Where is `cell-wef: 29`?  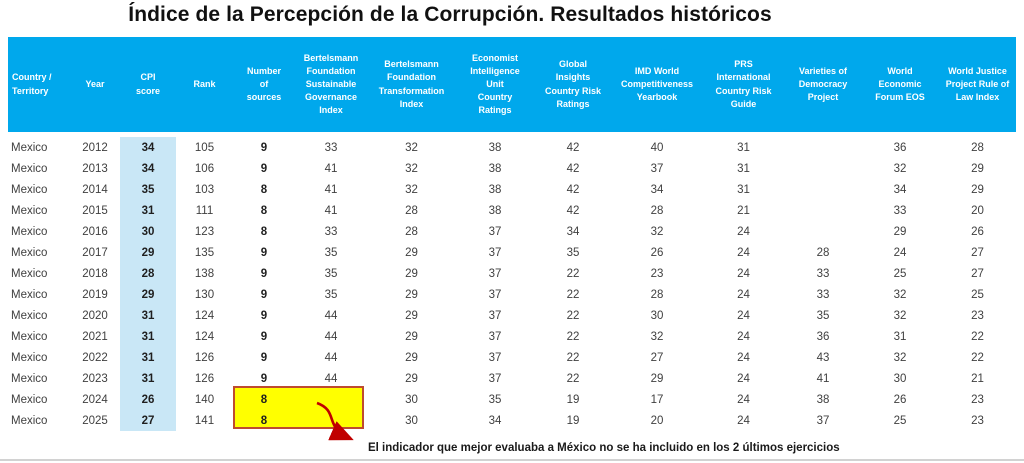
cell-wef: 29 is located at coordinates (900, 231).